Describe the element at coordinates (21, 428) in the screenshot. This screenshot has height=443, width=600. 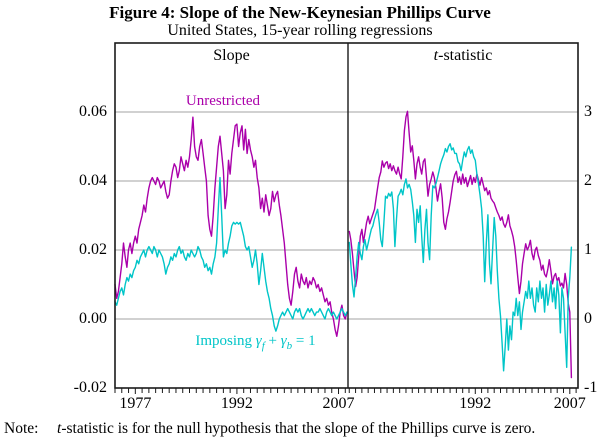
I see `note-label: Note:` at that location.